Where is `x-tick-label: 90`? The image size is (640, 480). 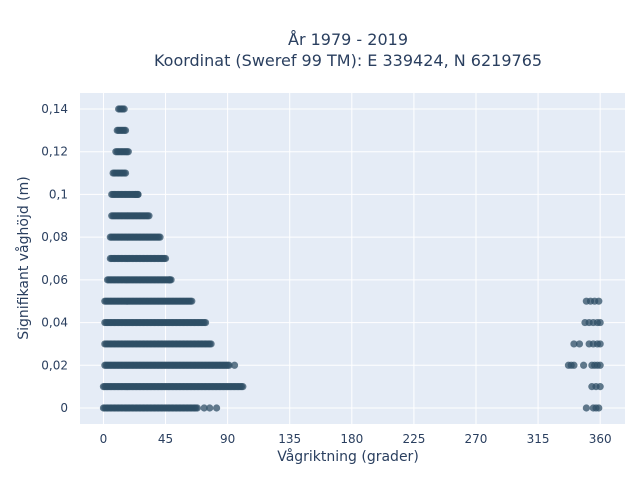
x-tick-label: 90 is located at coordinates (227, 439).